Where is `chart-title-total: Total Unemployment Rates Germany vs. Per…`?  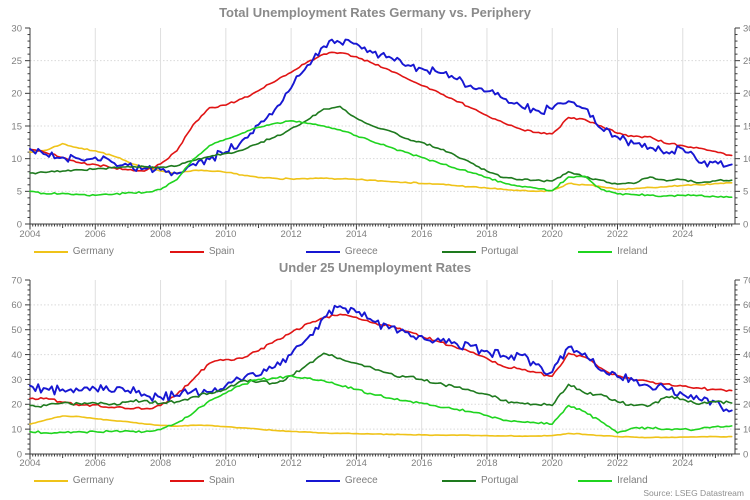
chart-title-total: Total Unemployment Rates Germany vs. Per… is located at coordinates (375, 12).